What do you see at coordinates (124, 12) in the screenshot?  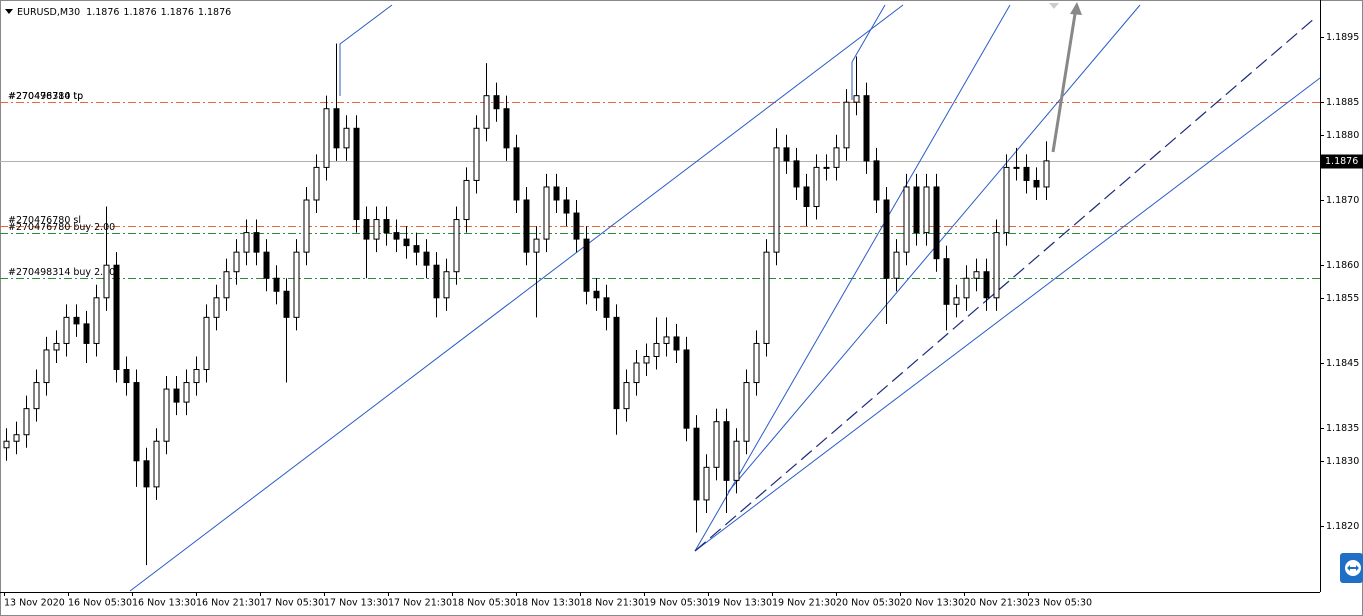 I see `header-text: EURUSD,M30 1.1876 1.1876 1.1876 1.1876` at bounding box center [124, 12].